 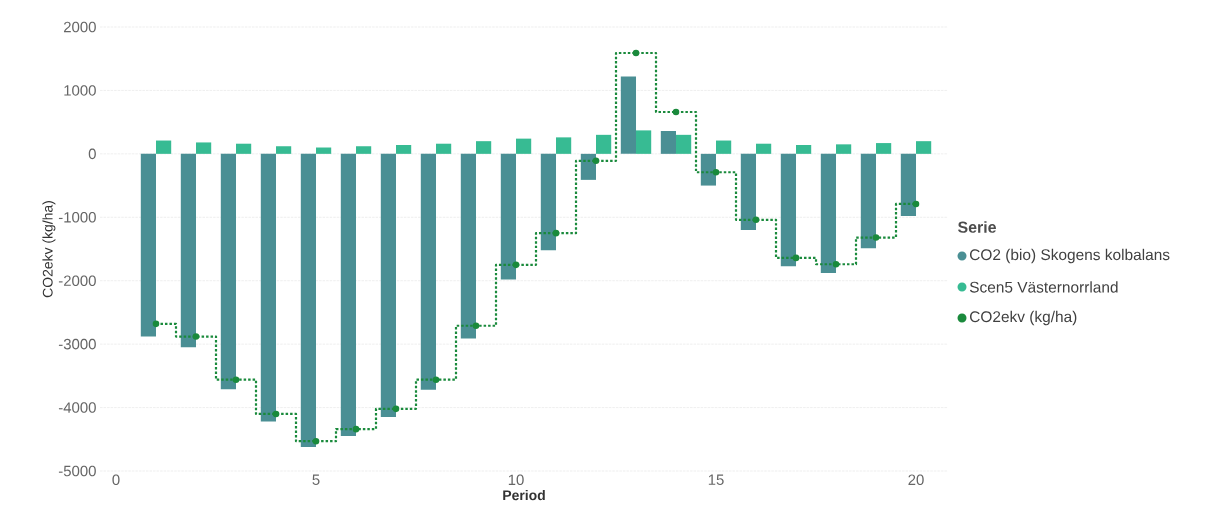 What do you see at coordinates (1069, 256) in the screenshot?
I see `legend-label: CO2 (bio) Skogens kolbalans` at bounding box center [1069, 256].